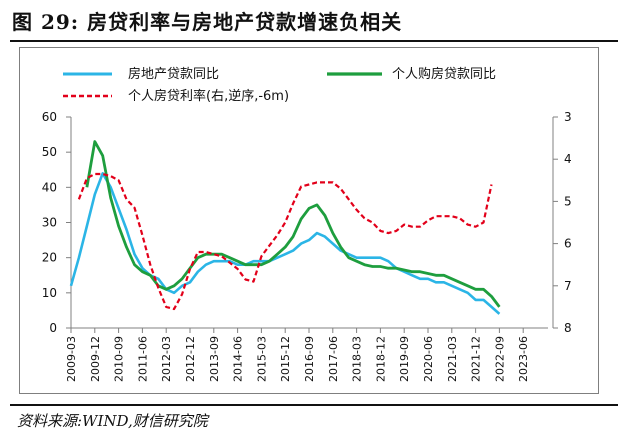 This screenshot has width=628, height=446. Describe the element at coordinates (49, 293) in the screenshot. I see `y-left-tick-label: 10` at that location.